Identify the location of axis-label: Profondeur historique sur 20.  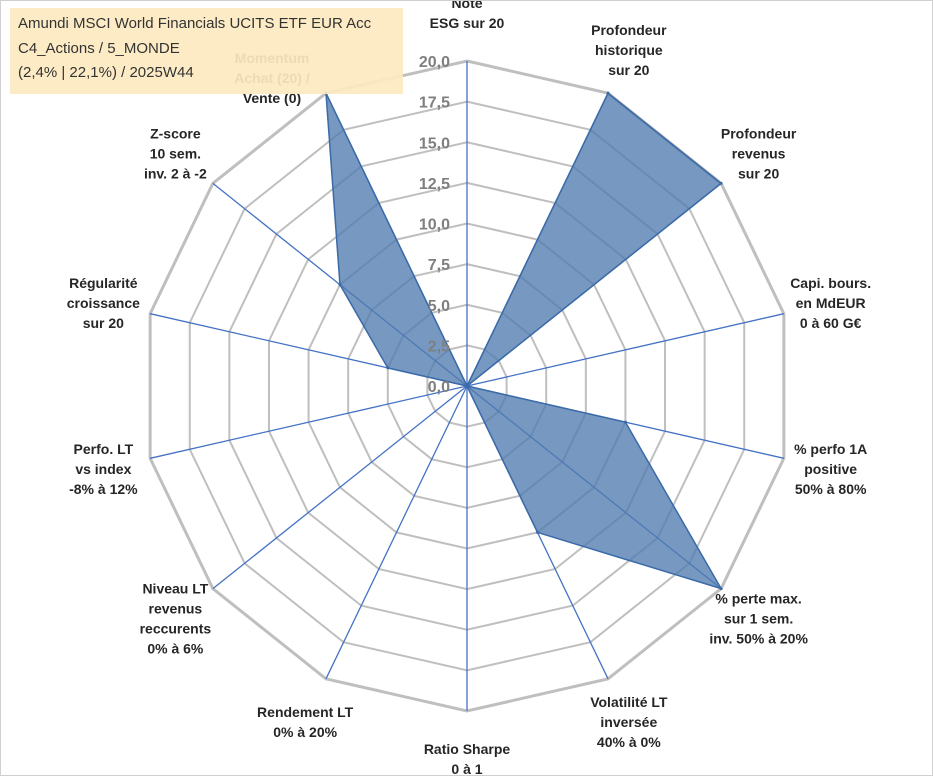
(629, 50).